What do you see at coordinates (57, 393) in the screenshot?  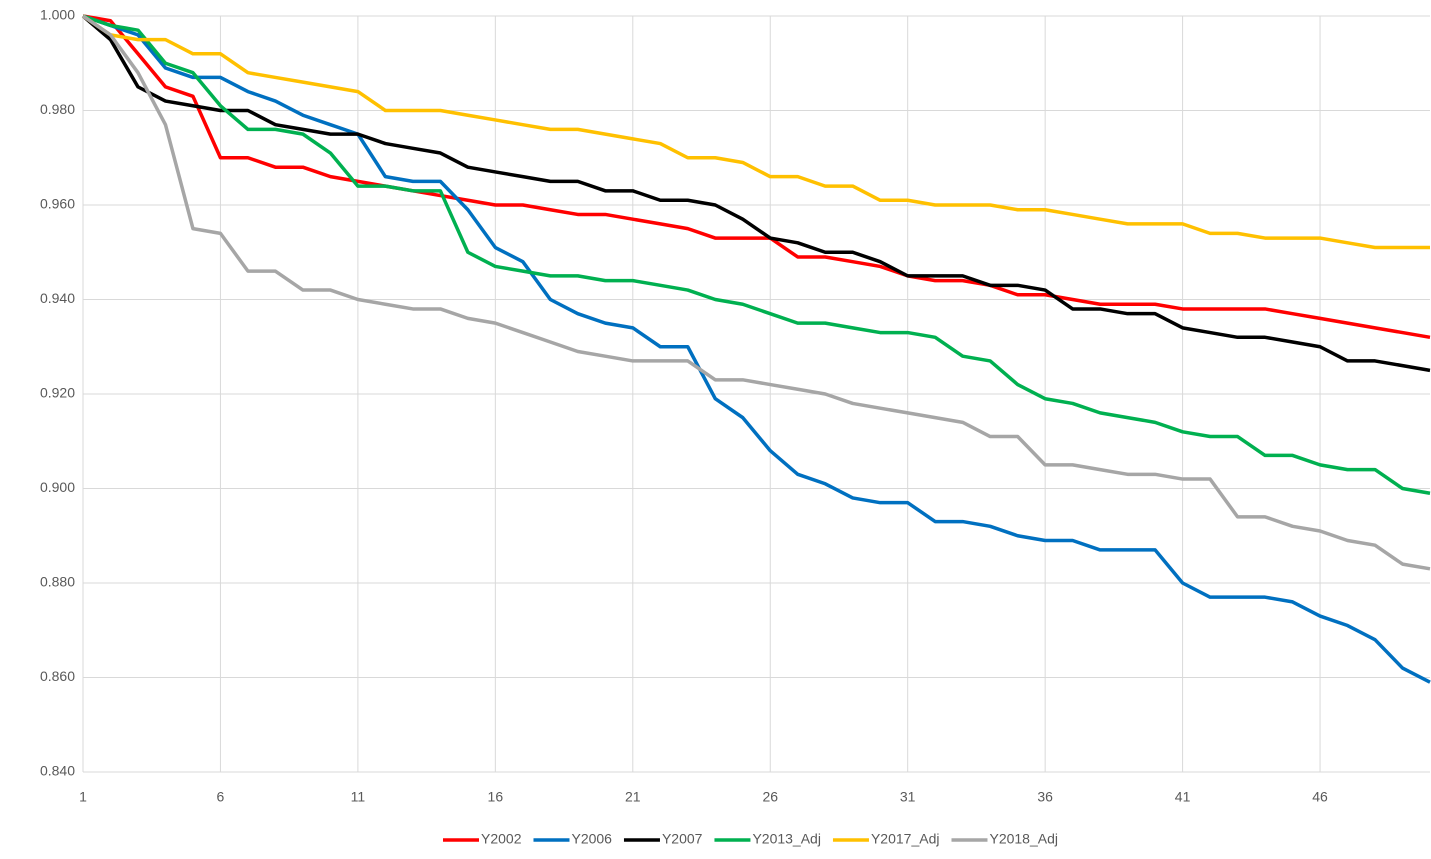 I see `y-tick-label: 0.920` at bounding box center [57, 393].